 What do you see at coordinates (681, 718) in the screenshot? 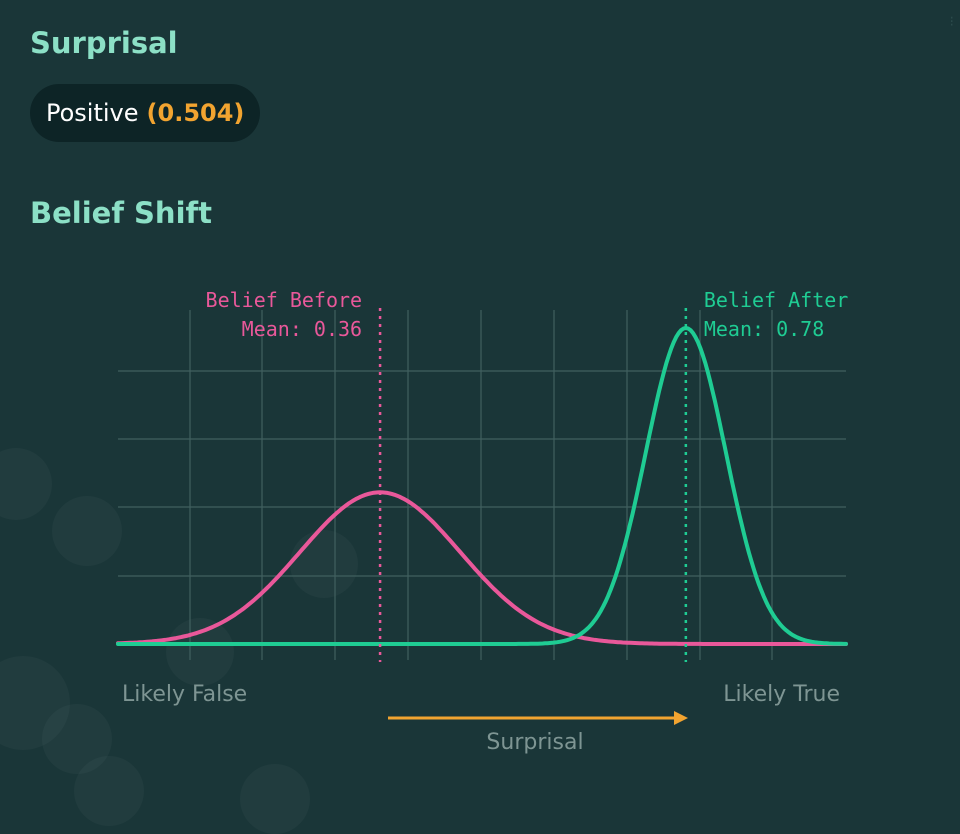
I see `surprisal-arrow-head` at bounding box center [681, 718].